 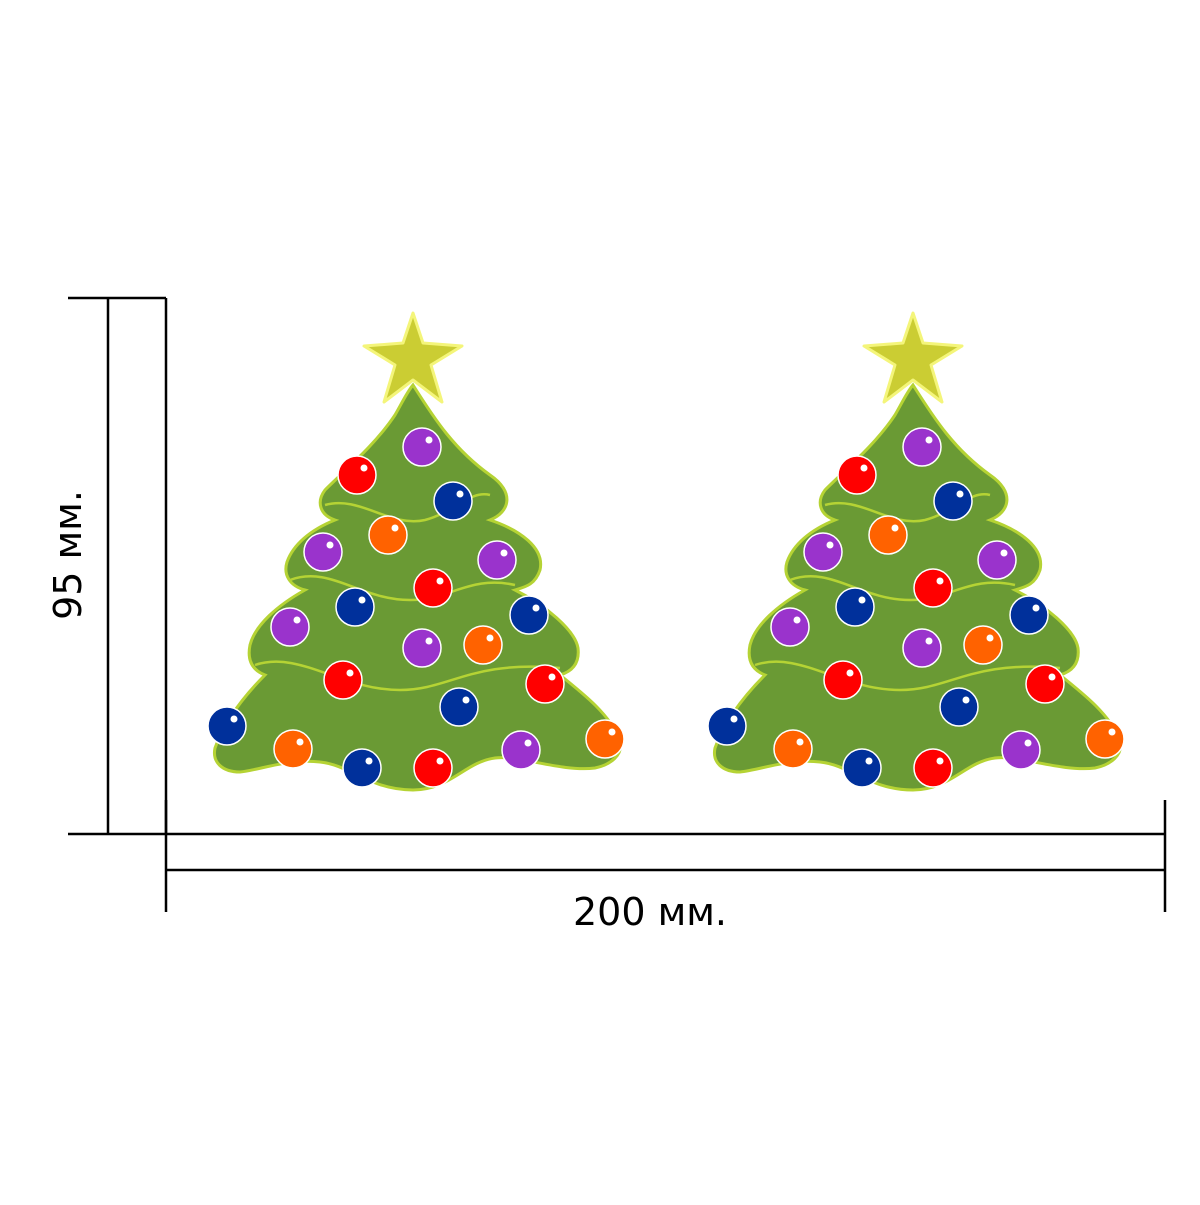 What do you see at coordinates (68, 555) in the screenshot?
I see `height-dimension-label: 95 мм.` at bounding box center [68, 555].